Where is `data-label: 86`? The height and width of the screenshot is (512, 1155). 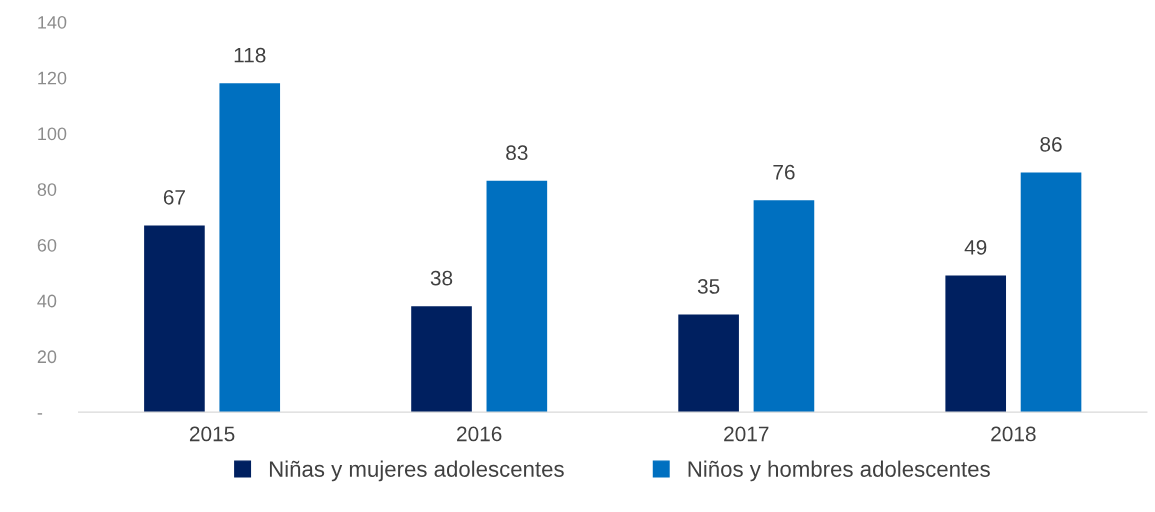 data-label: 86 is located at coordinates (1051, 144).